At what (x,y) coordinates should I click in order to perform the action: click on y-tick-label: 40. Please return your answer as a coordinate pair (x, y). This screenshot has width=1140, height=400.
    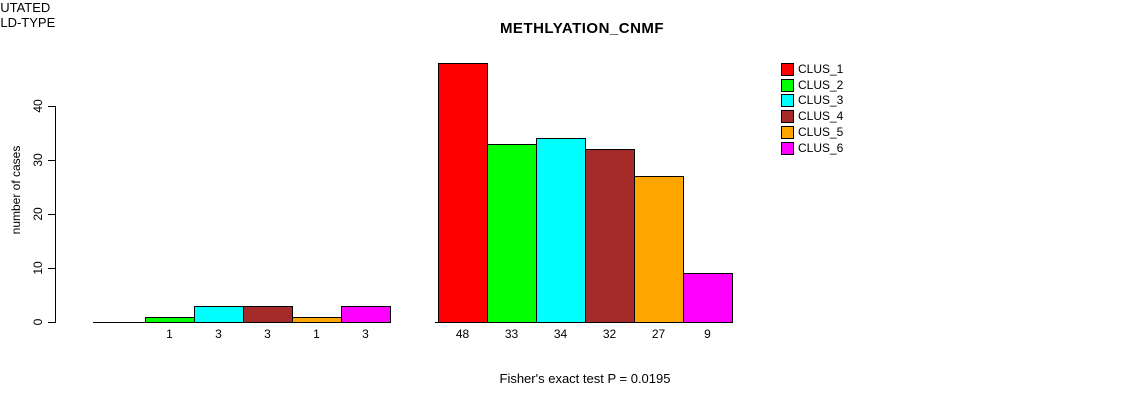
    Looking at the image, I should click on (38, 106).